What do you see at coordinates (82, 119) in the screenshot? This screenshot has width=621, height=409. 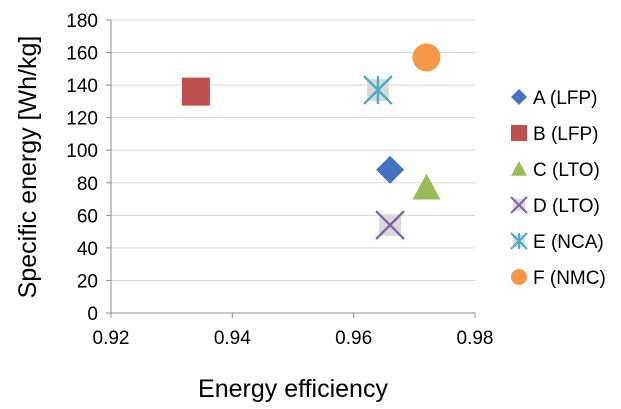 I see `y-tick-label: 120` at bounding box center [82, 119].